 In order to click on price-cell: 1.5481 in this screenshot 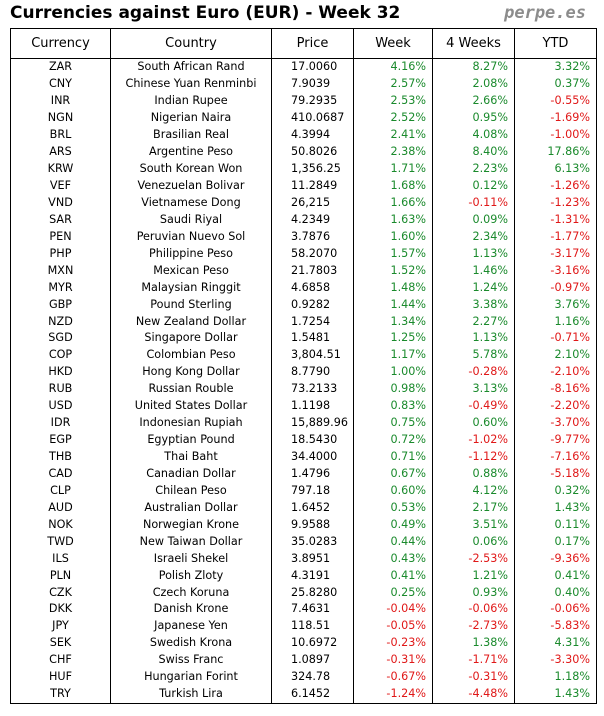, I will do `click(312, 338)`.